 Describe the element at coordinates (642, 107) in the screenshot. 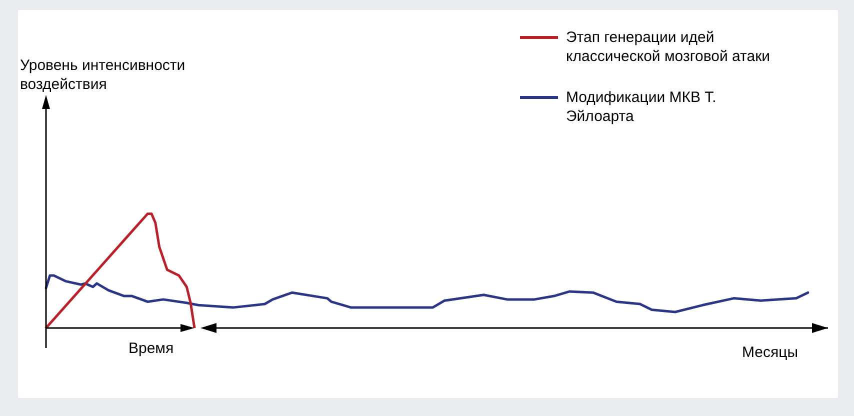

I see `legend-label: Модификации МКВ Т. Эйлоарта` at that location.